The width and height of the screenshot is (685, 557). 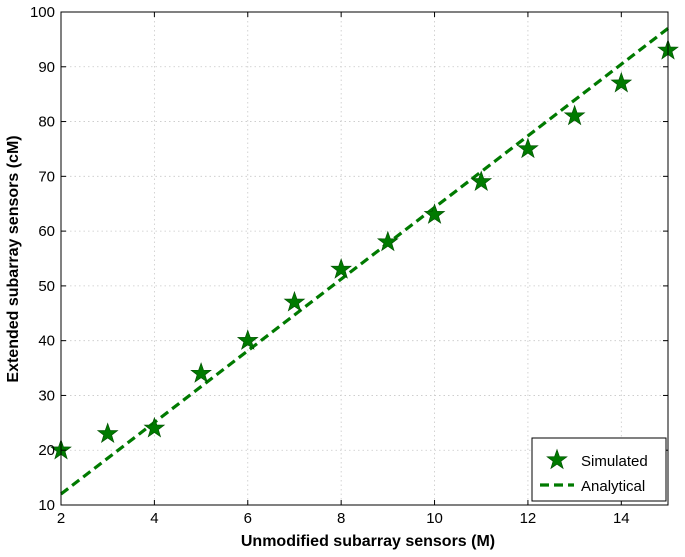 I want to click on y-tick-label: 50, so click(x=46, y=286).